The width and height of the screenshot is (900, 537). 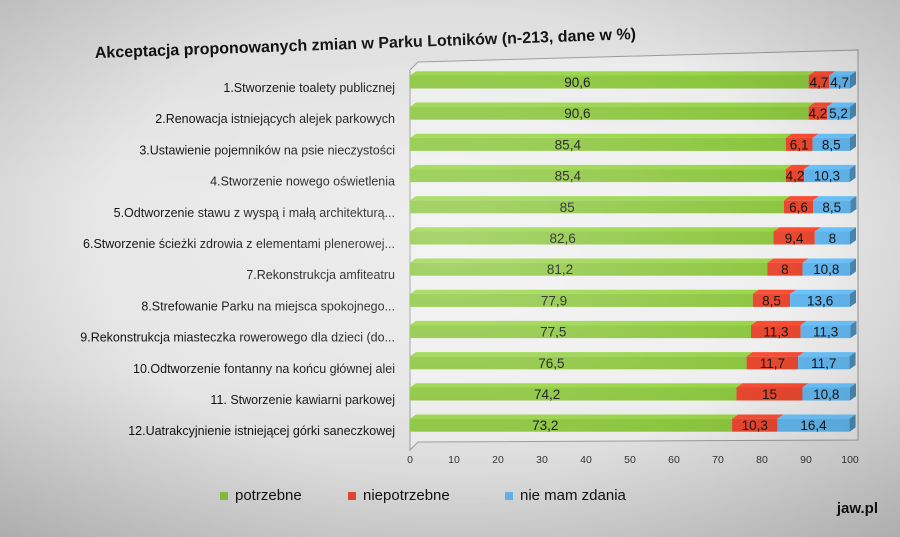 I want to click on data-label: 85,4, so click(x=568, y=144).